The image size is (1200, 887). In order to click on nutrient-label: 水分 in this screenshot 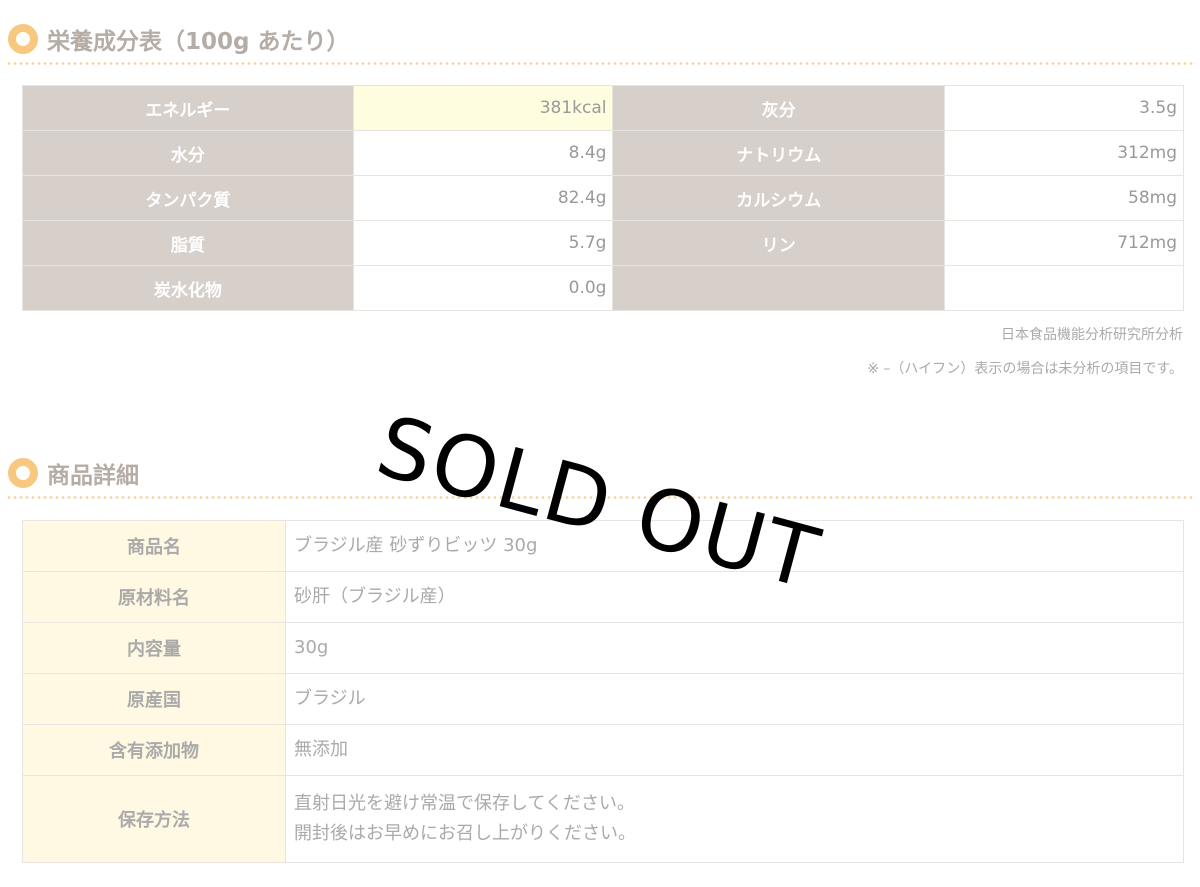, I will do `click(188, 153)`.